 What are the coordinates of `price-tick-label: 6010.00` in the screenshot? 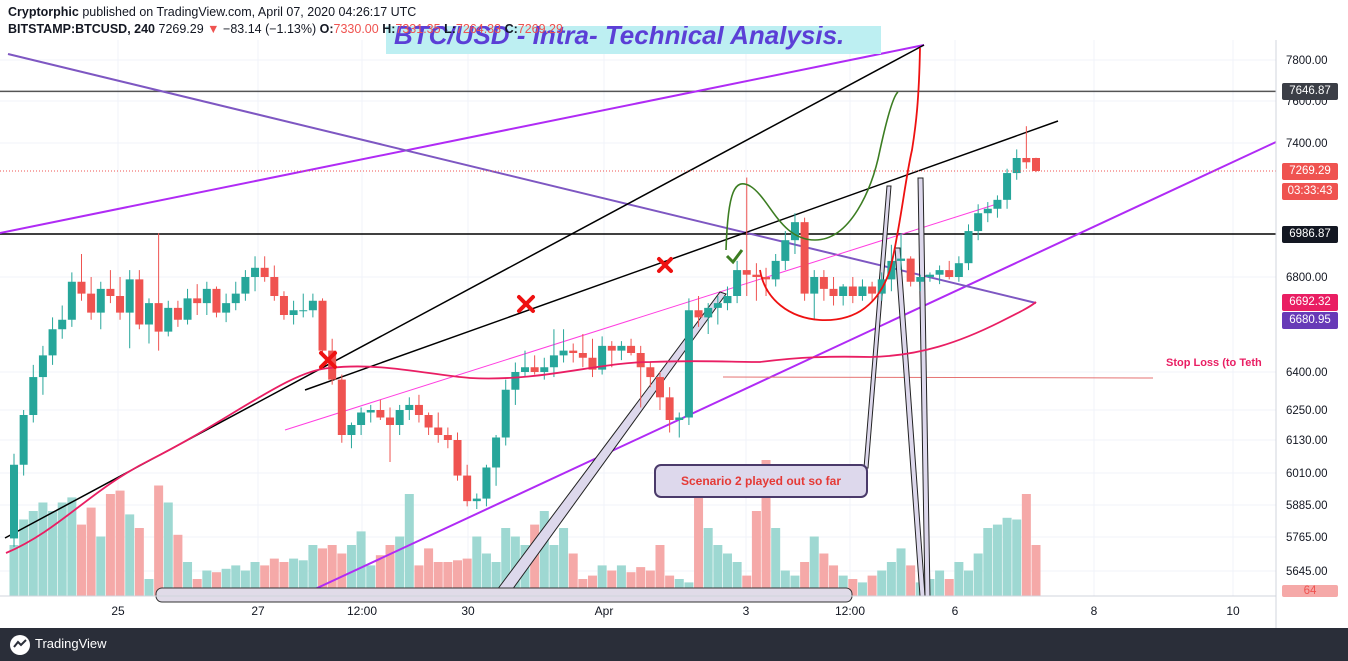 It's located at (1307, 474).